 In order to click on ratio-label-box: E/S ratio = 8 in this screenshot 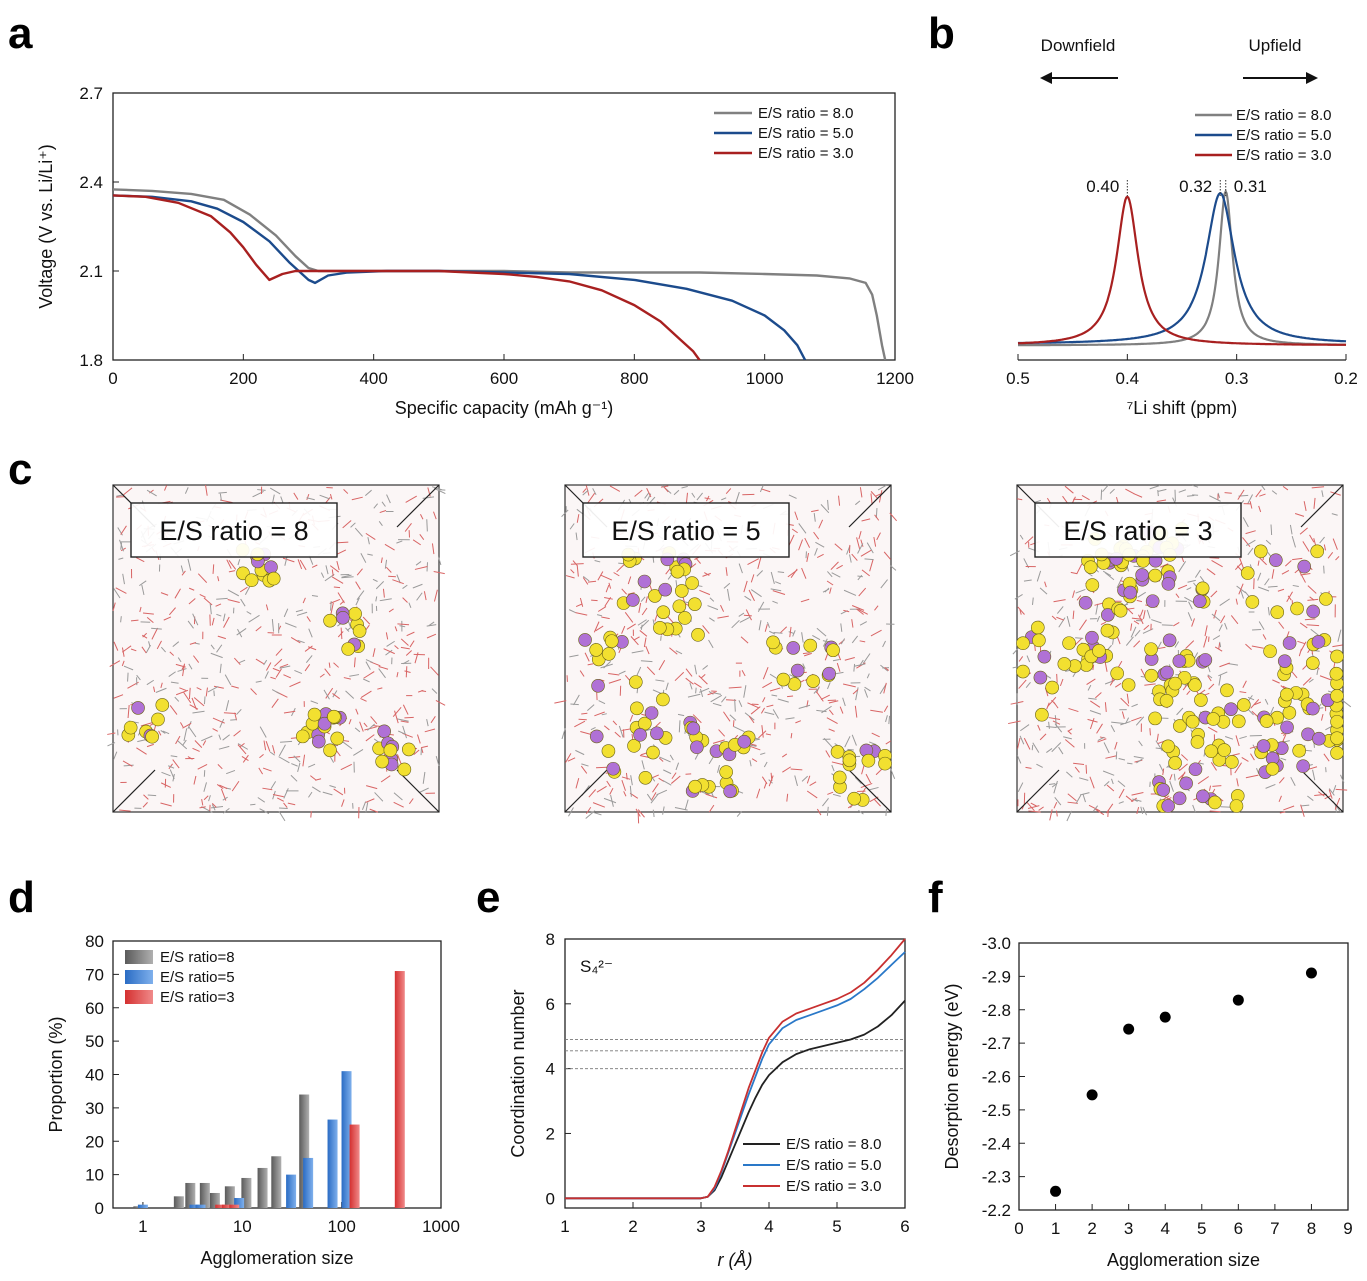, I will do `click(234, 530)`.